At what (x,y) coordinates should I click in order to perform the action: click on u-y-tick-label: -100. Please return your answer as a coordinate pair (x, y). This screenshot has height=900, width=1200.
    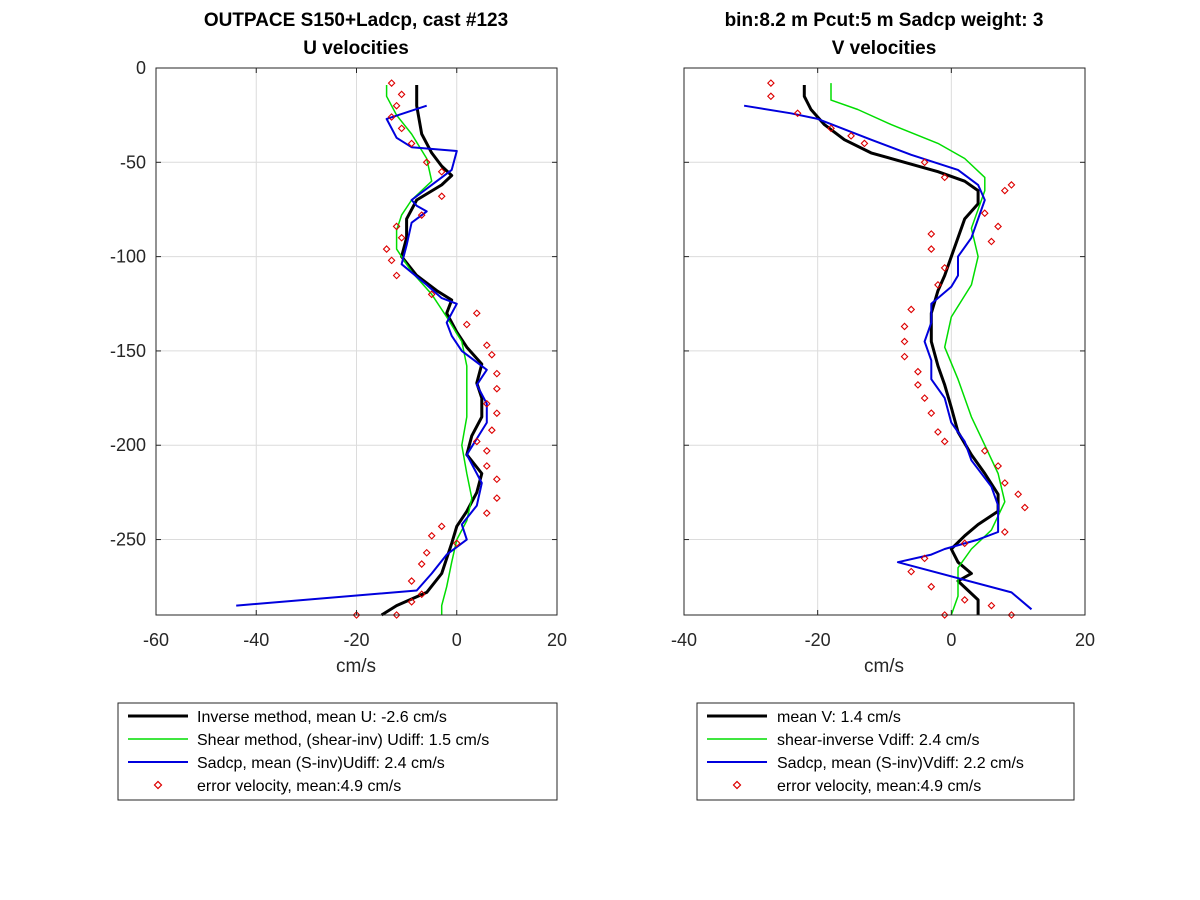
    Looking at the image, I should click on (128, 257).